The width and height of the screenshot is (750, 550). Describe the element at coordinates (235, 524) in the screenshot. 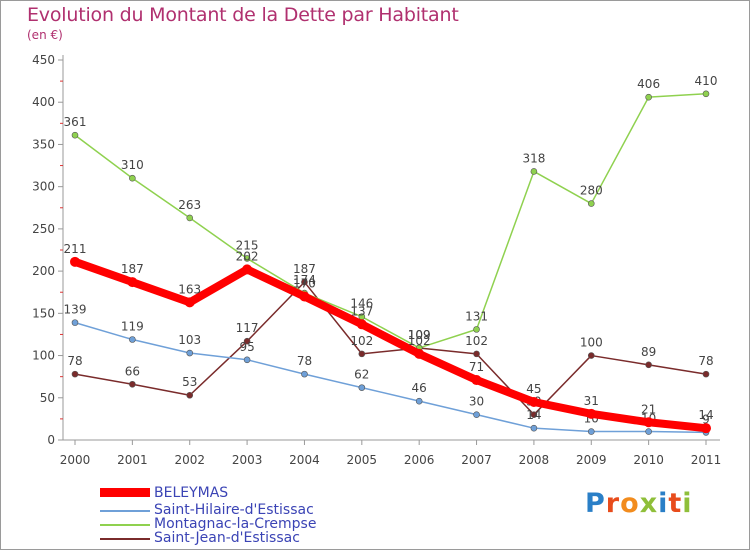

I see `legend-label: Montagnac-la-Crempse` at that location.